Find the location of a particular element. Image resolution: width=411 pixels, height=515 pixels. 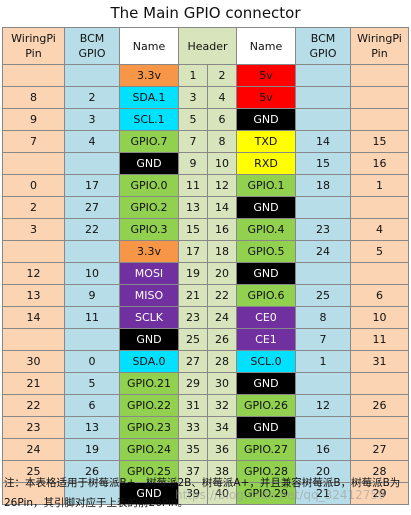

header-pin-odd: 13 is located at coordinates (193, 207).